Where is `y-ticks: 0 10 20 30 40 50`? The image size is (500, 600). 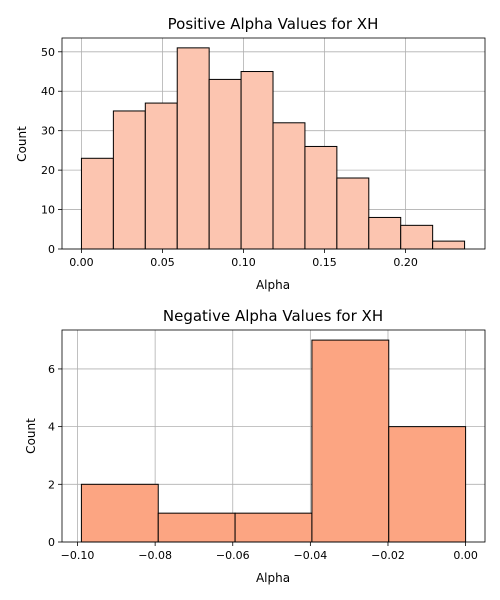 y-ticks: 0 10 20 30 40 50 is located at coordinates (51, 151).